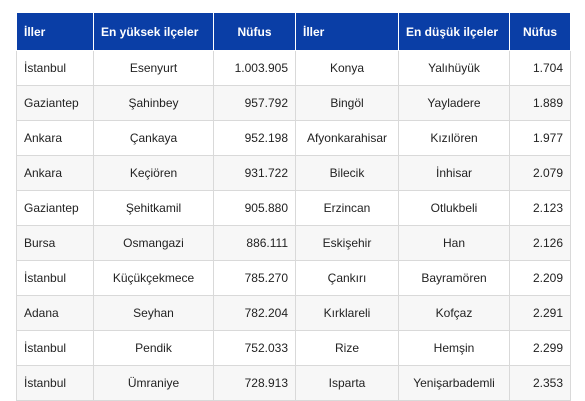 This screenshot has width=585, height=401. What do you see at coordinates (153, 173) in the screenshot?
I see `district-cell: Keçiören` at bounding box center [153, 173].